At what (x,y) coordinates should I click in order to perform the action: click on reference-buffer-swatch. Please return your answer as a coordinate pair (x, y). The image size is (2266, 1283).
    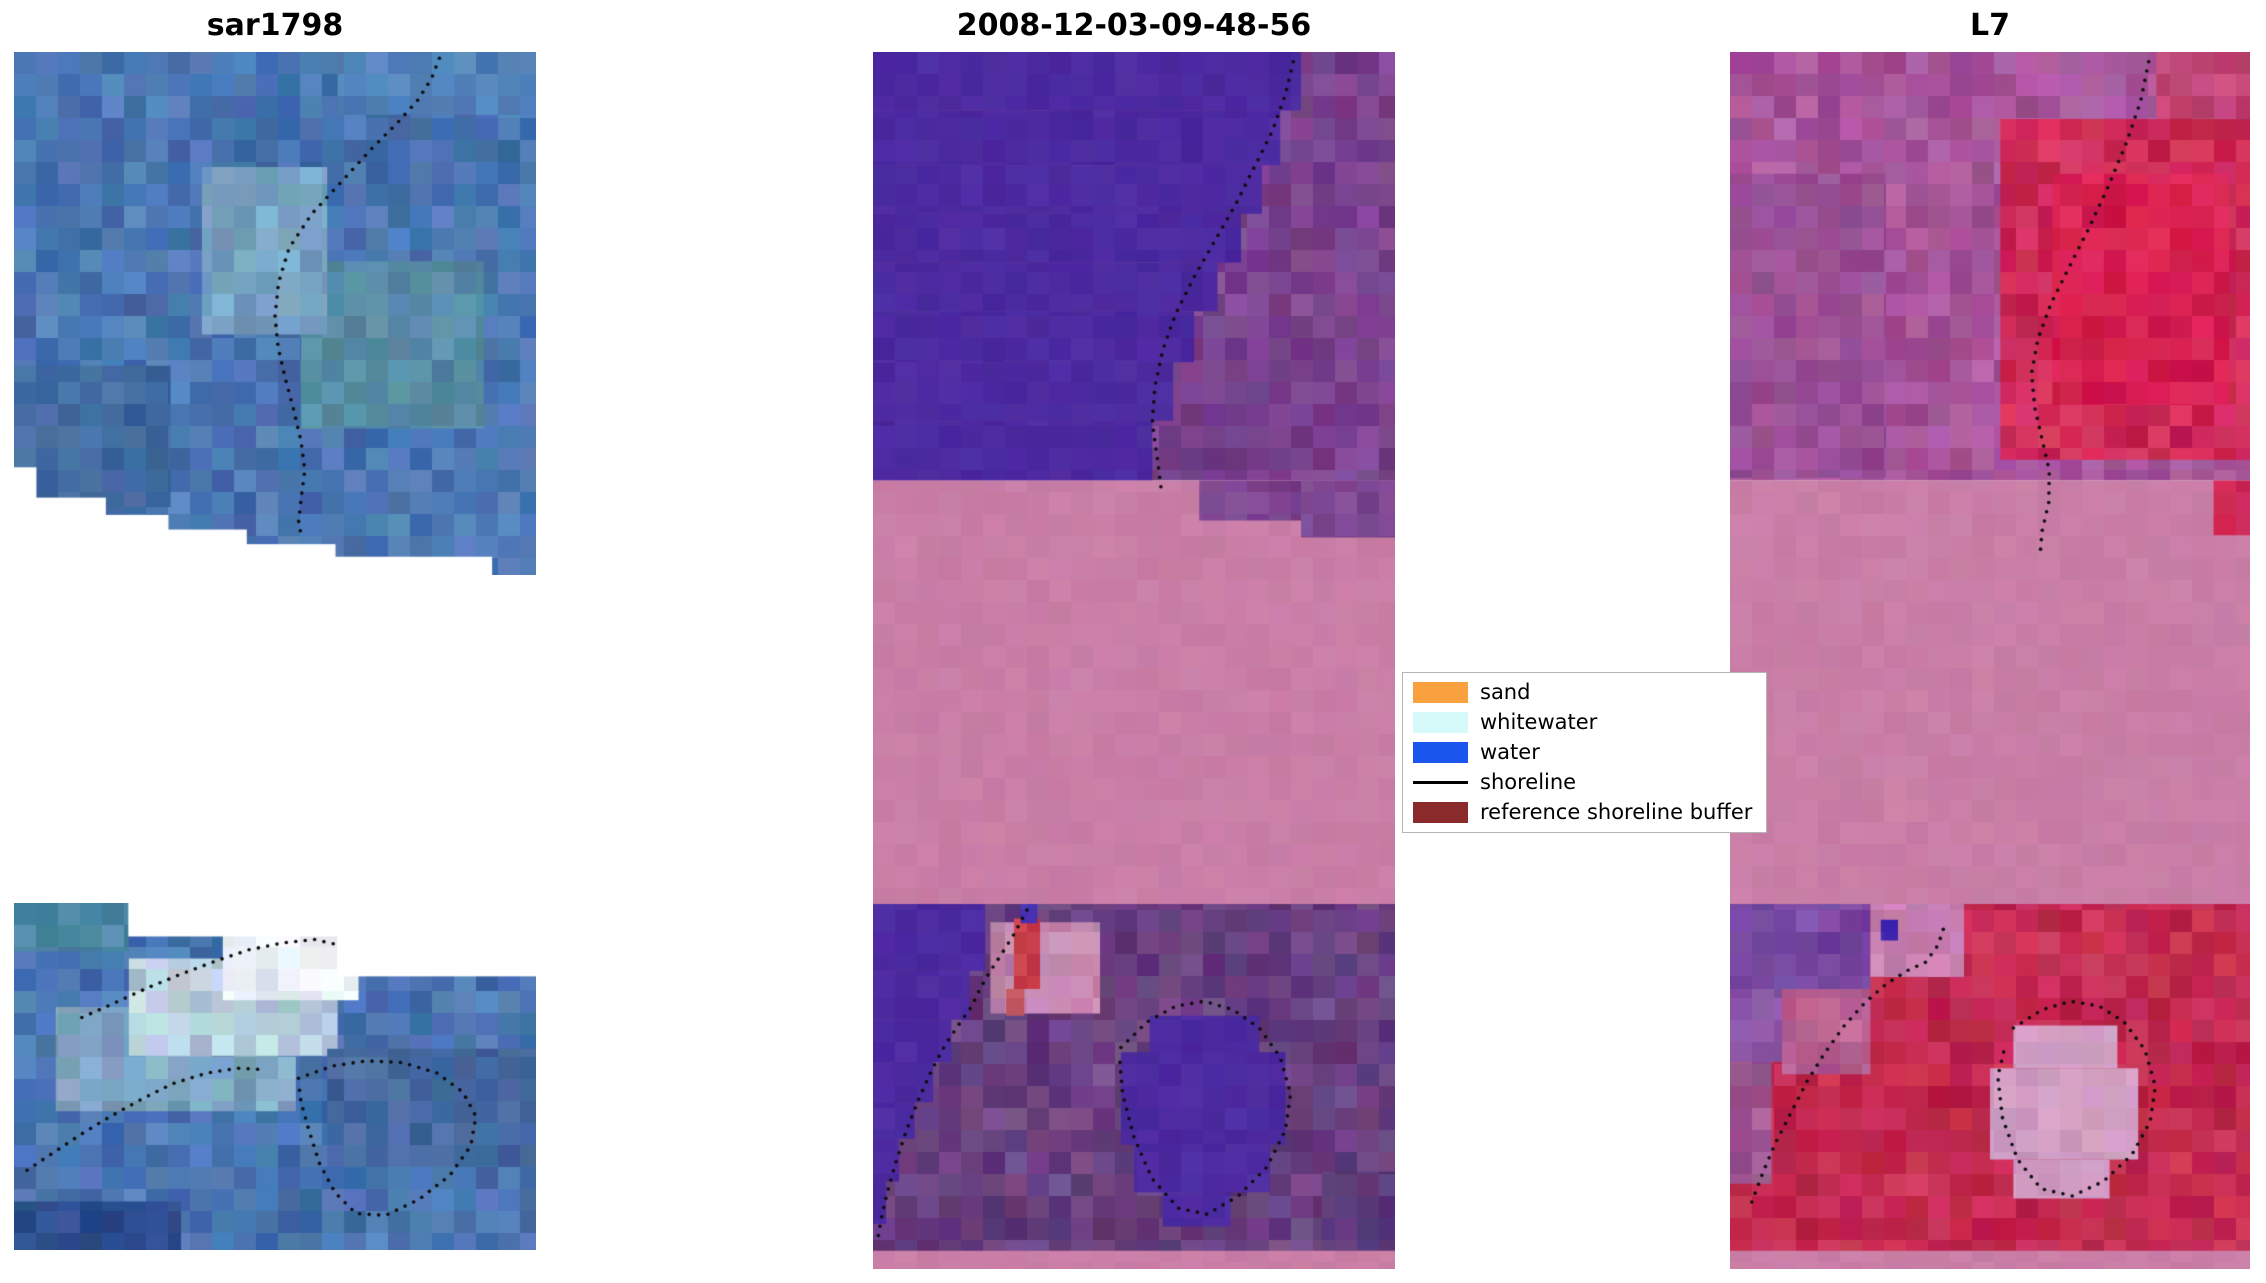
    Looking at the image, I should click on (1440, 812).